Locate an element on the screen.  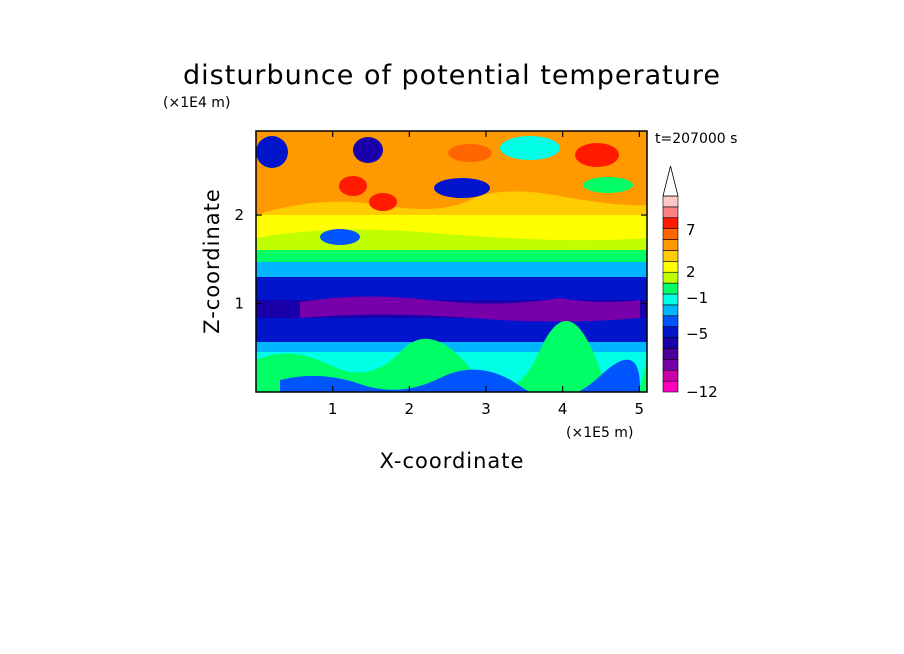
y-unit-label: (×1E4 m) is located at coordinates (196, 103).